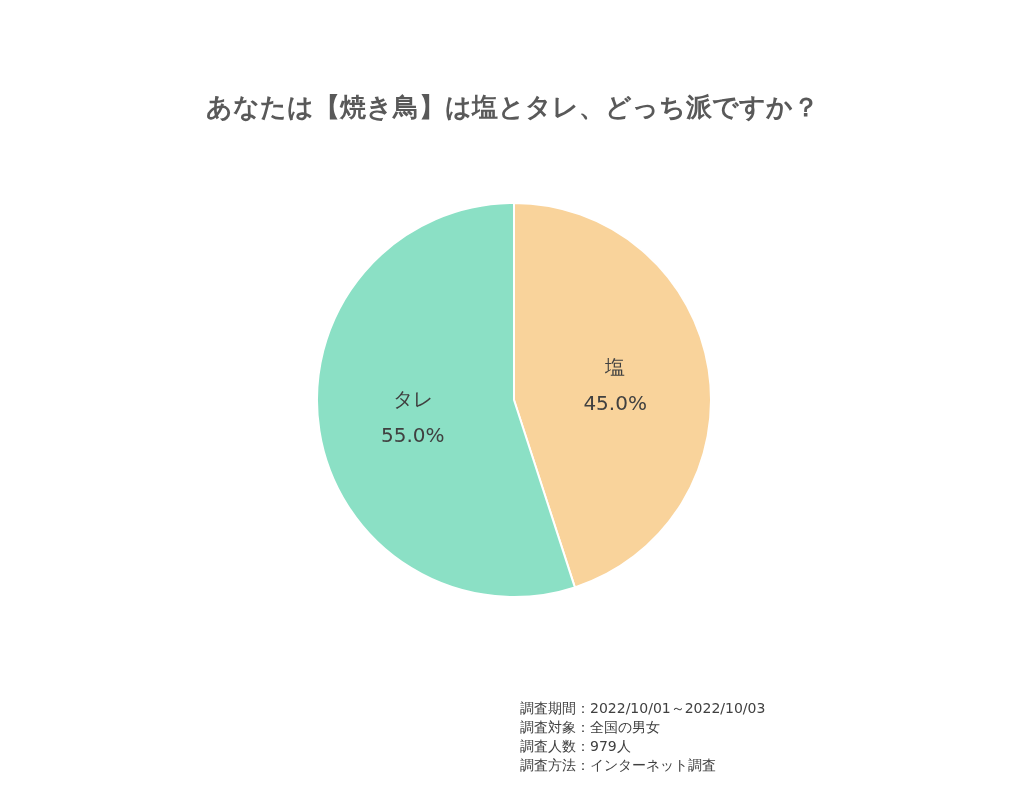 The height and width of the screenshot is (801, 1024). Describe the element at coordinates (615, 366) in the screenshot. I see `slice-label: 塩` at that location.